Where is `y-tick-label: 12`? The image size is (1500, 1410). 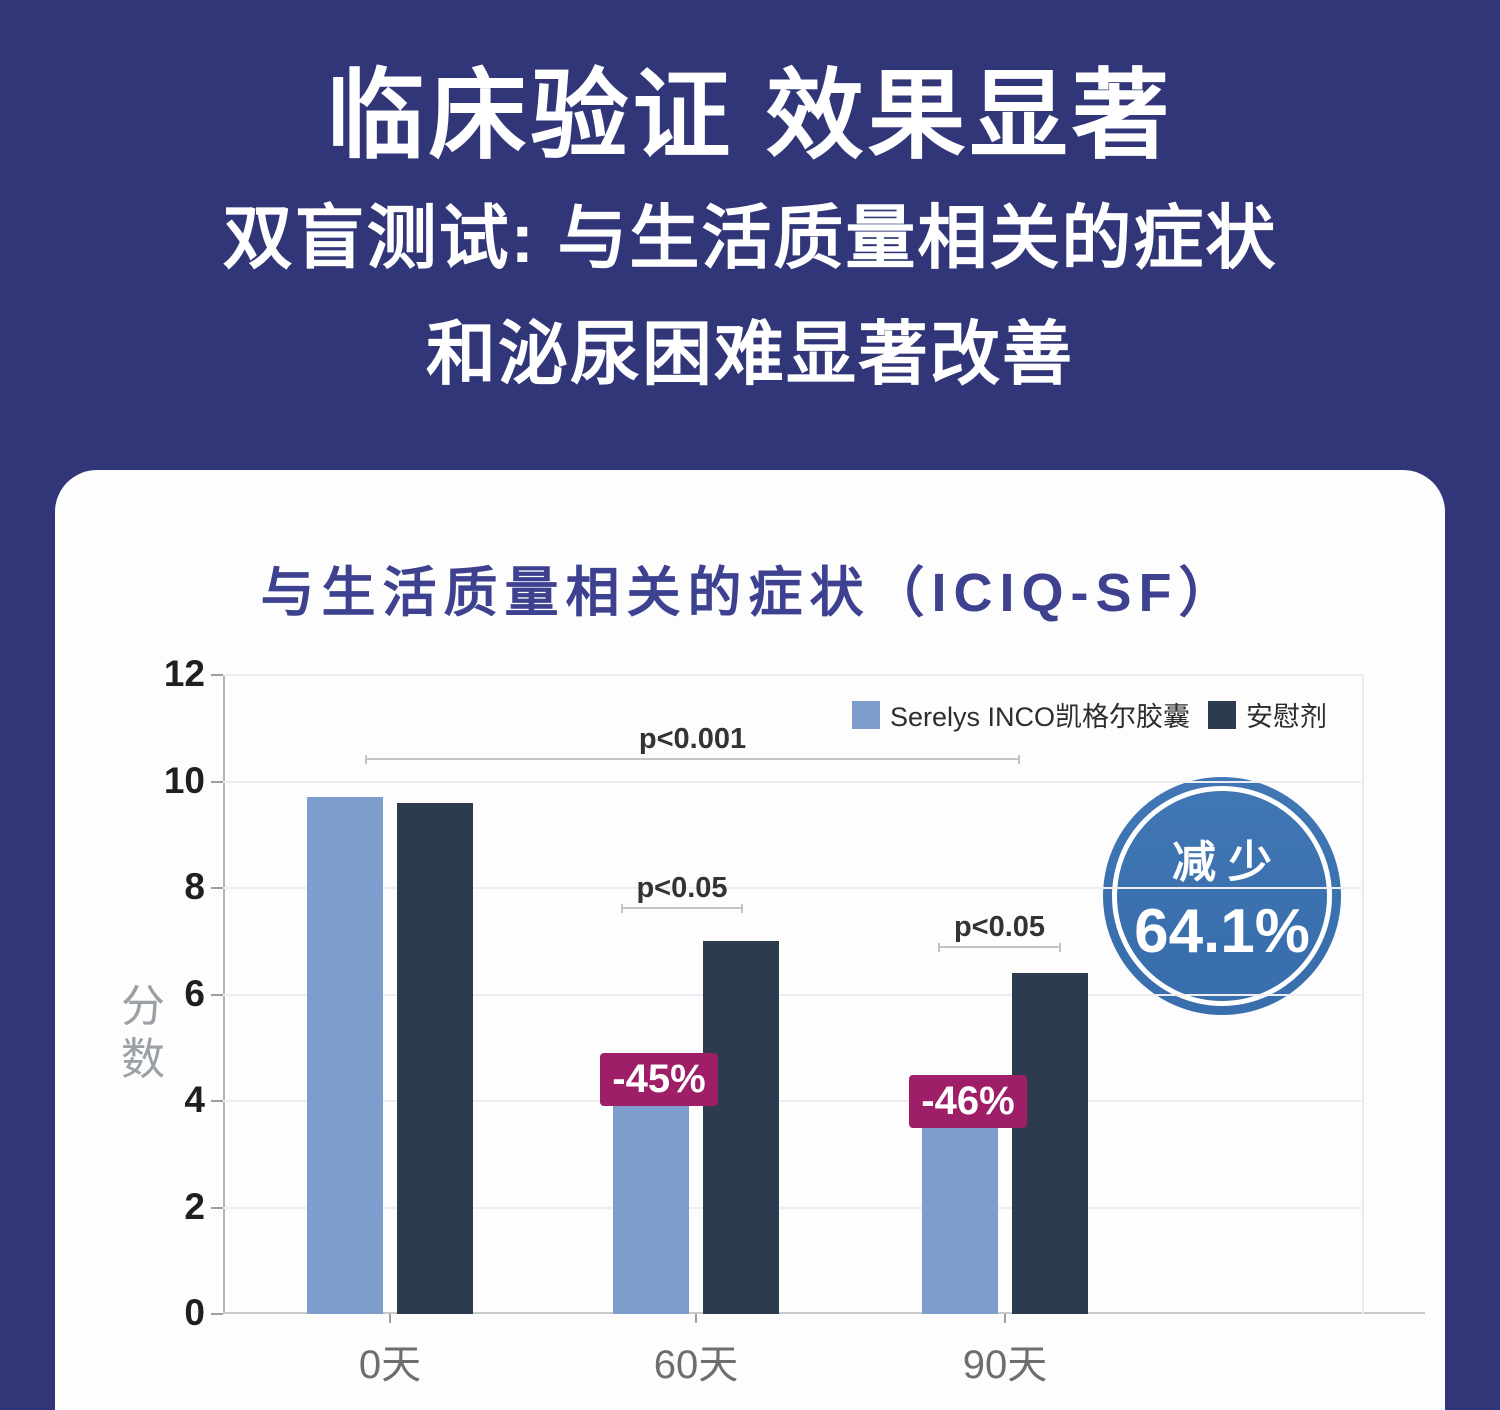
y-tick-label: 12 is located at coordinates (184, 673).